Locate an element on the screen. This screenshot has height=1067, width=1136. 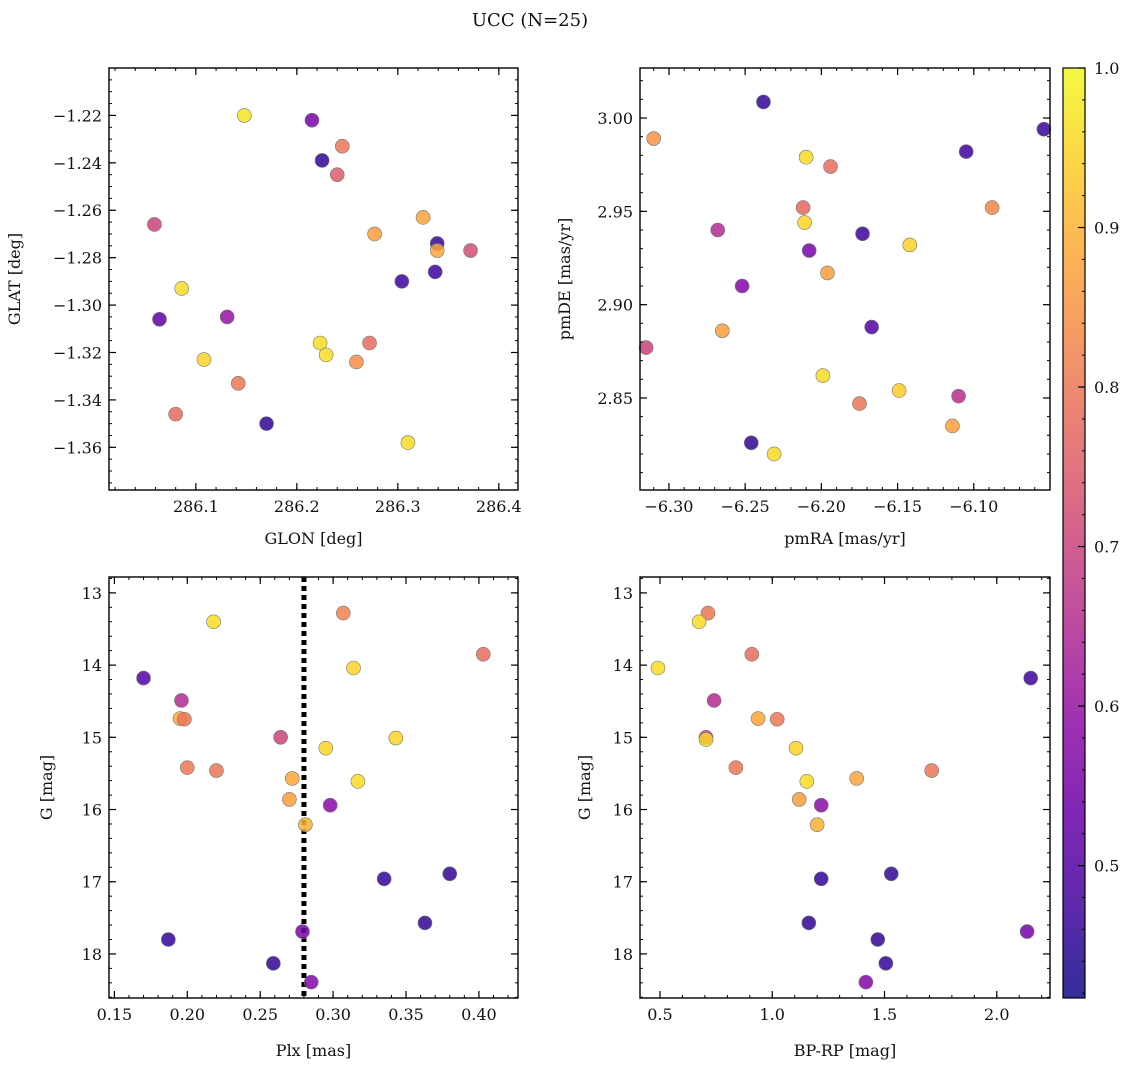
x-tick-label: 286.3 is located at coordinates (398, 506).